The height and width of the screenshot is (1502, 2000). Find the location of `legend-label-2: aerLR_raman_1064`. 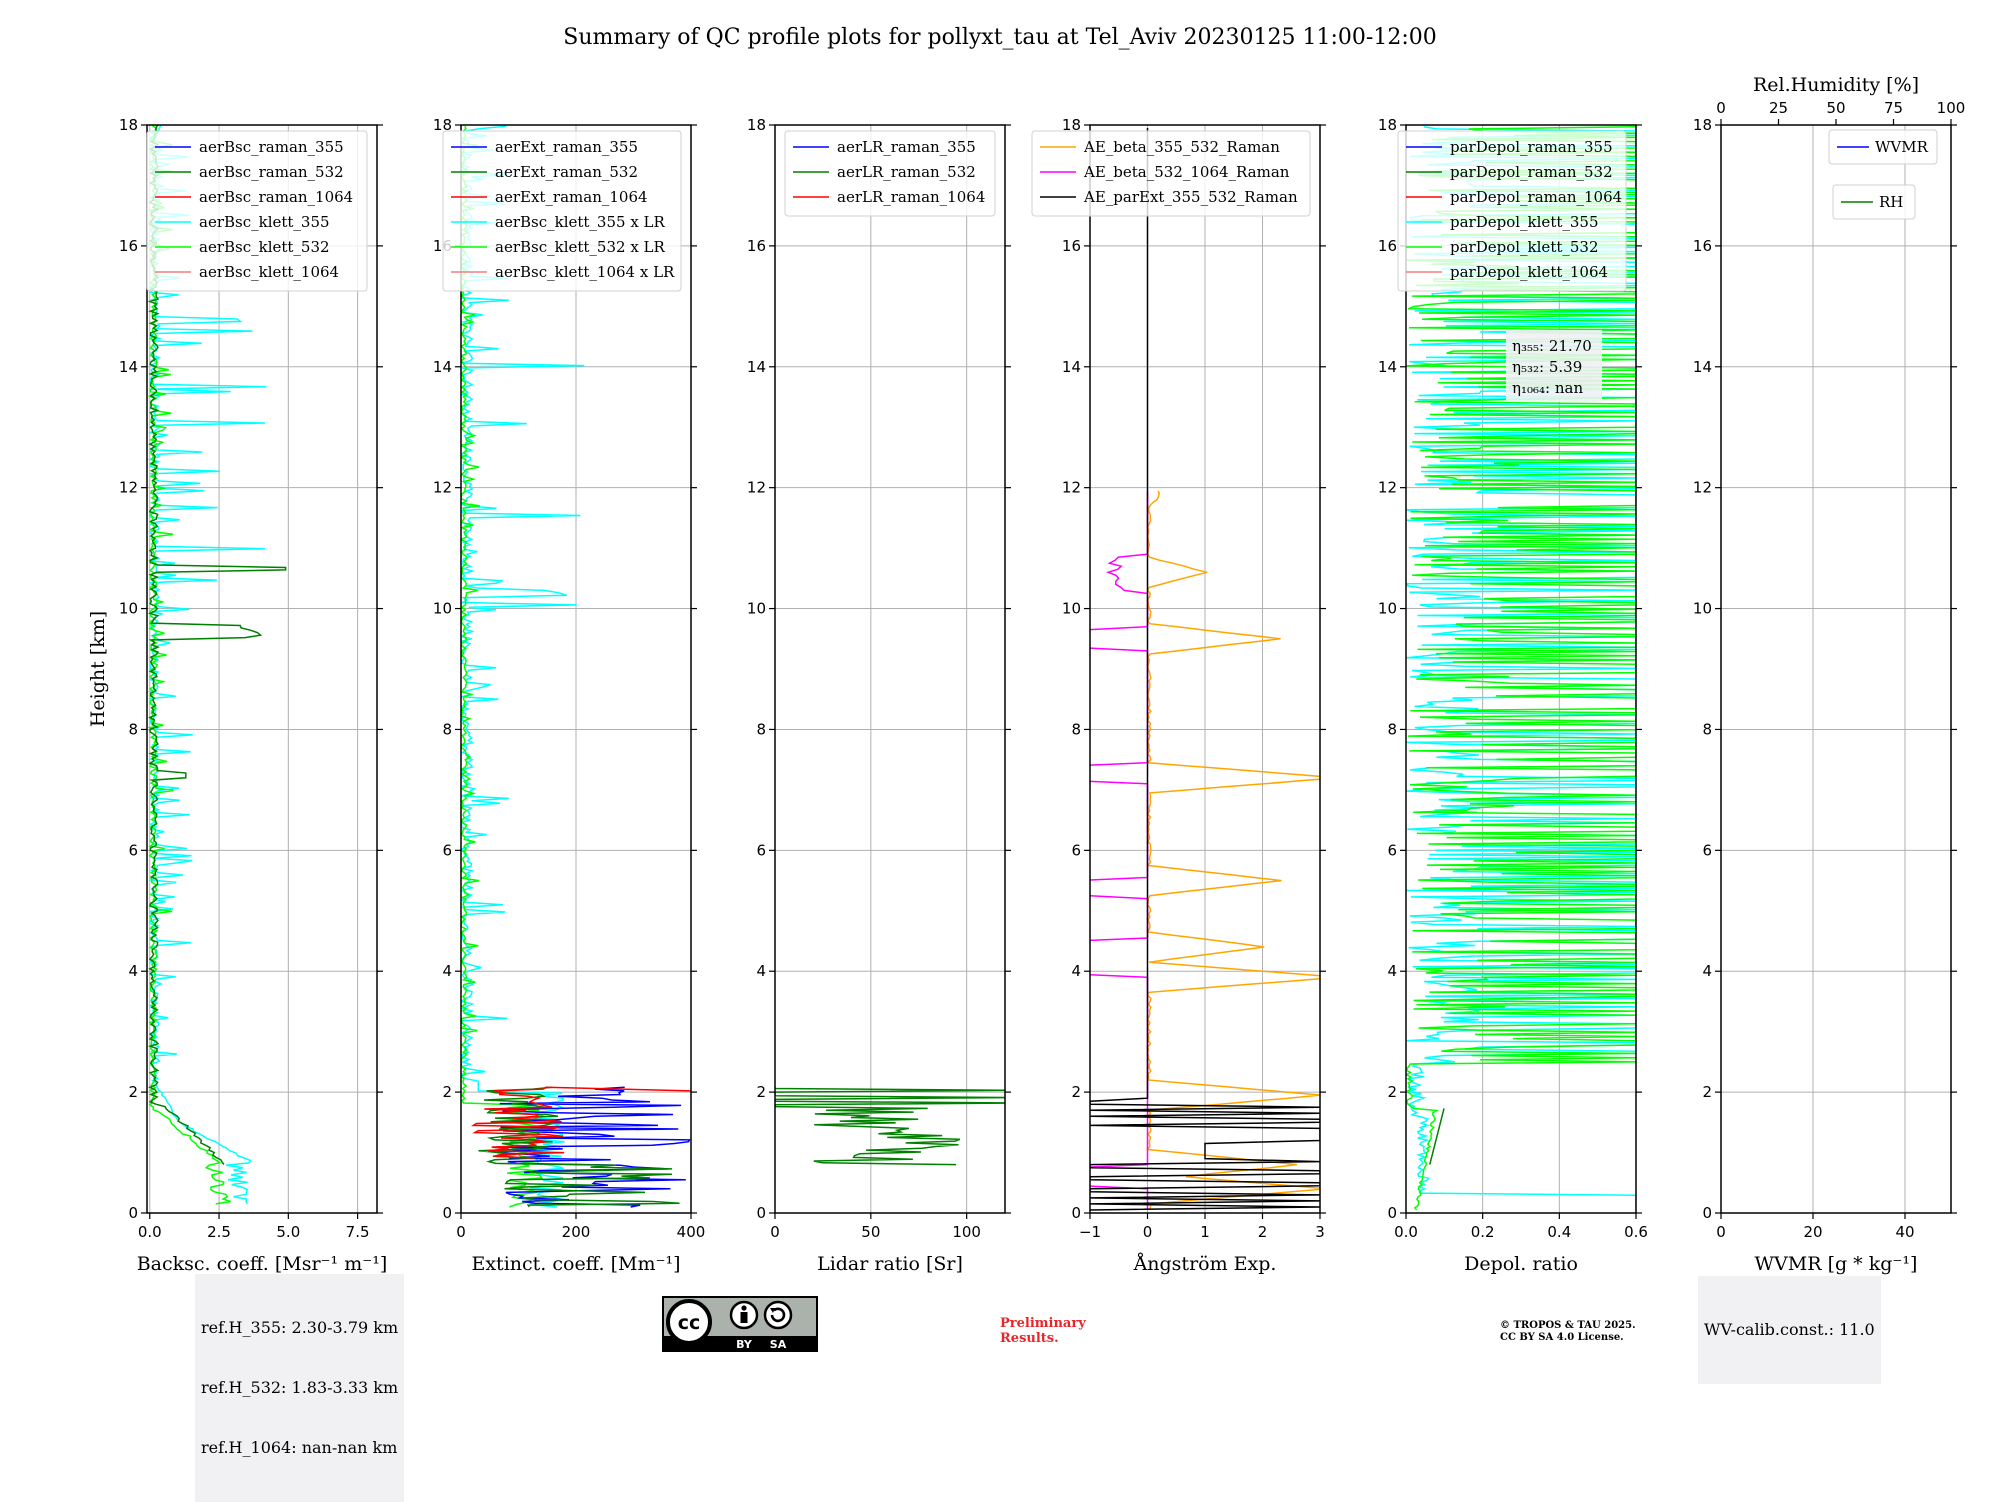

legend-label-2: aerLR_raman_1064 is located at coordinates (911, 197).